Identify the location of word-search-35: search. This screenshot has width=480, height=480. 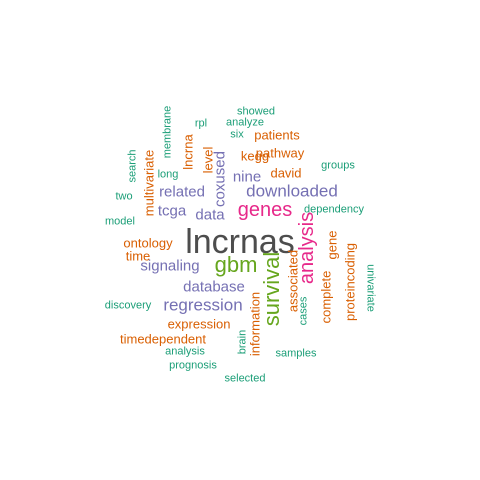
(132, 166).